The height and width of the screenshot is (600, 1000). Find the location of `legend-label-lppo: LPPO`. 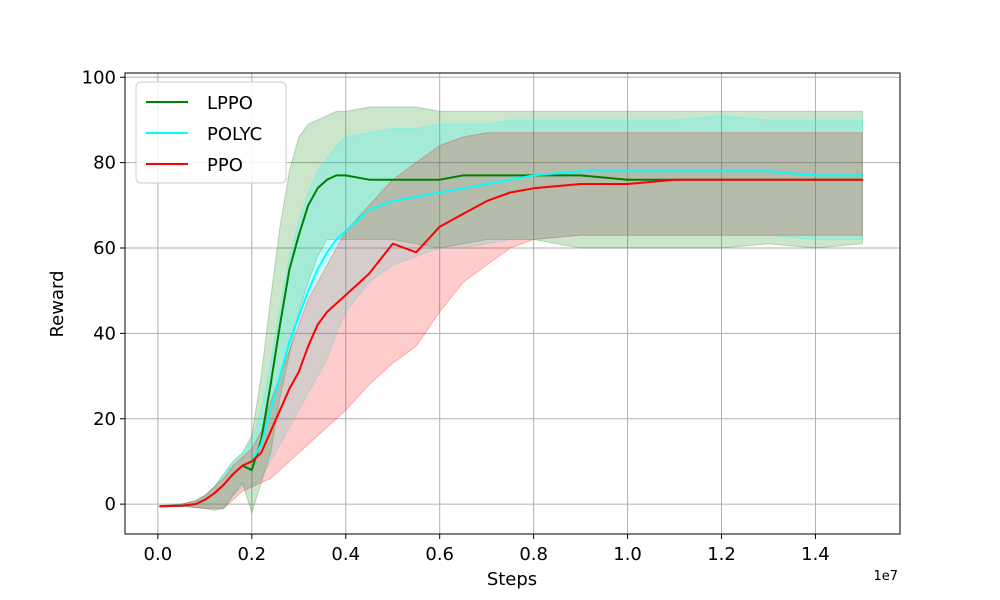

legend-label-lppo: LPPO is located at coordinates (230, 103).